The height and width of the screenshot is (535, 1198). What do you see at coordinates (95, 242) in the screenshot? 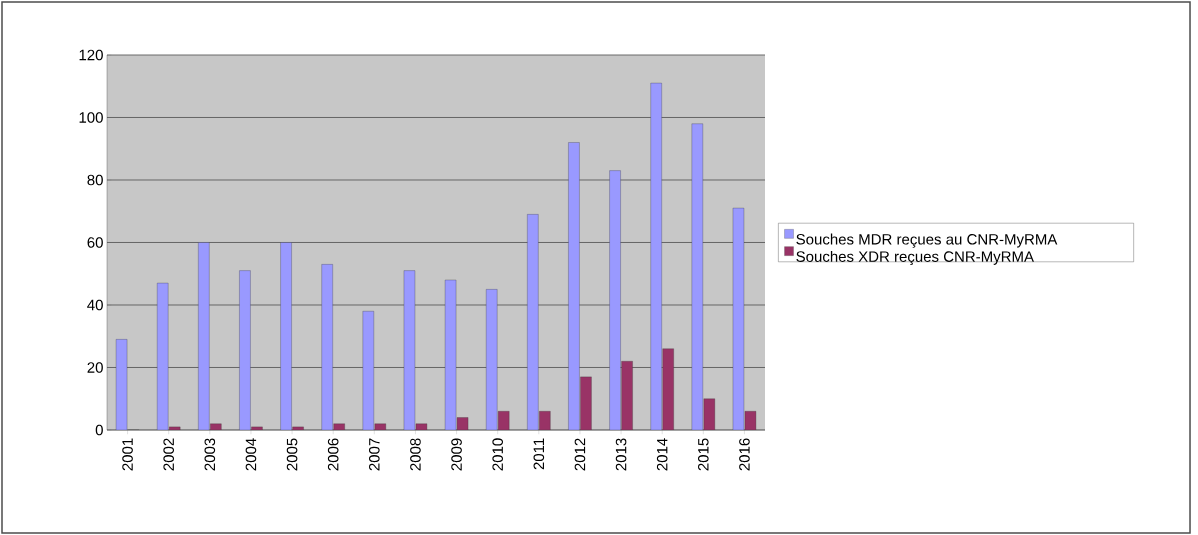
I see `y-tick-label: 60` at bounding box center [95, 242].